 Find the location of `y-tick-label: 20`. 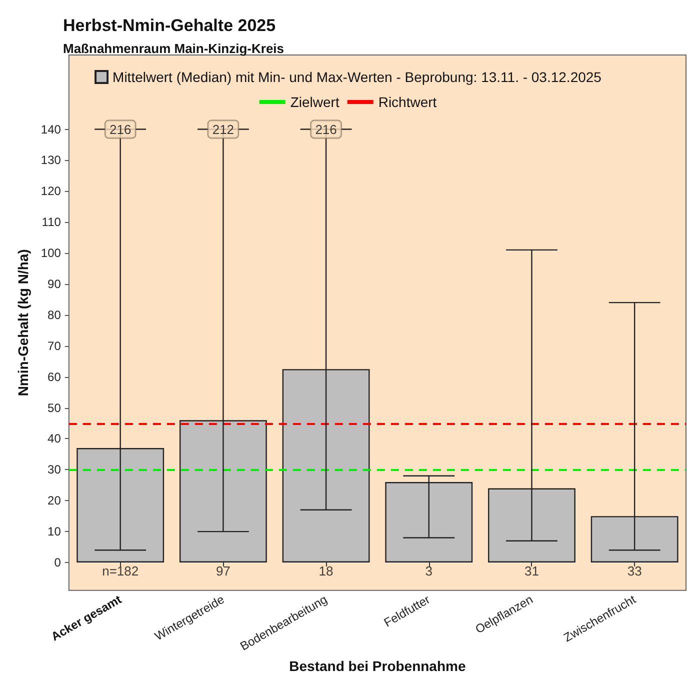

y-tick-label: 20 is located at coordinates (55, 501).